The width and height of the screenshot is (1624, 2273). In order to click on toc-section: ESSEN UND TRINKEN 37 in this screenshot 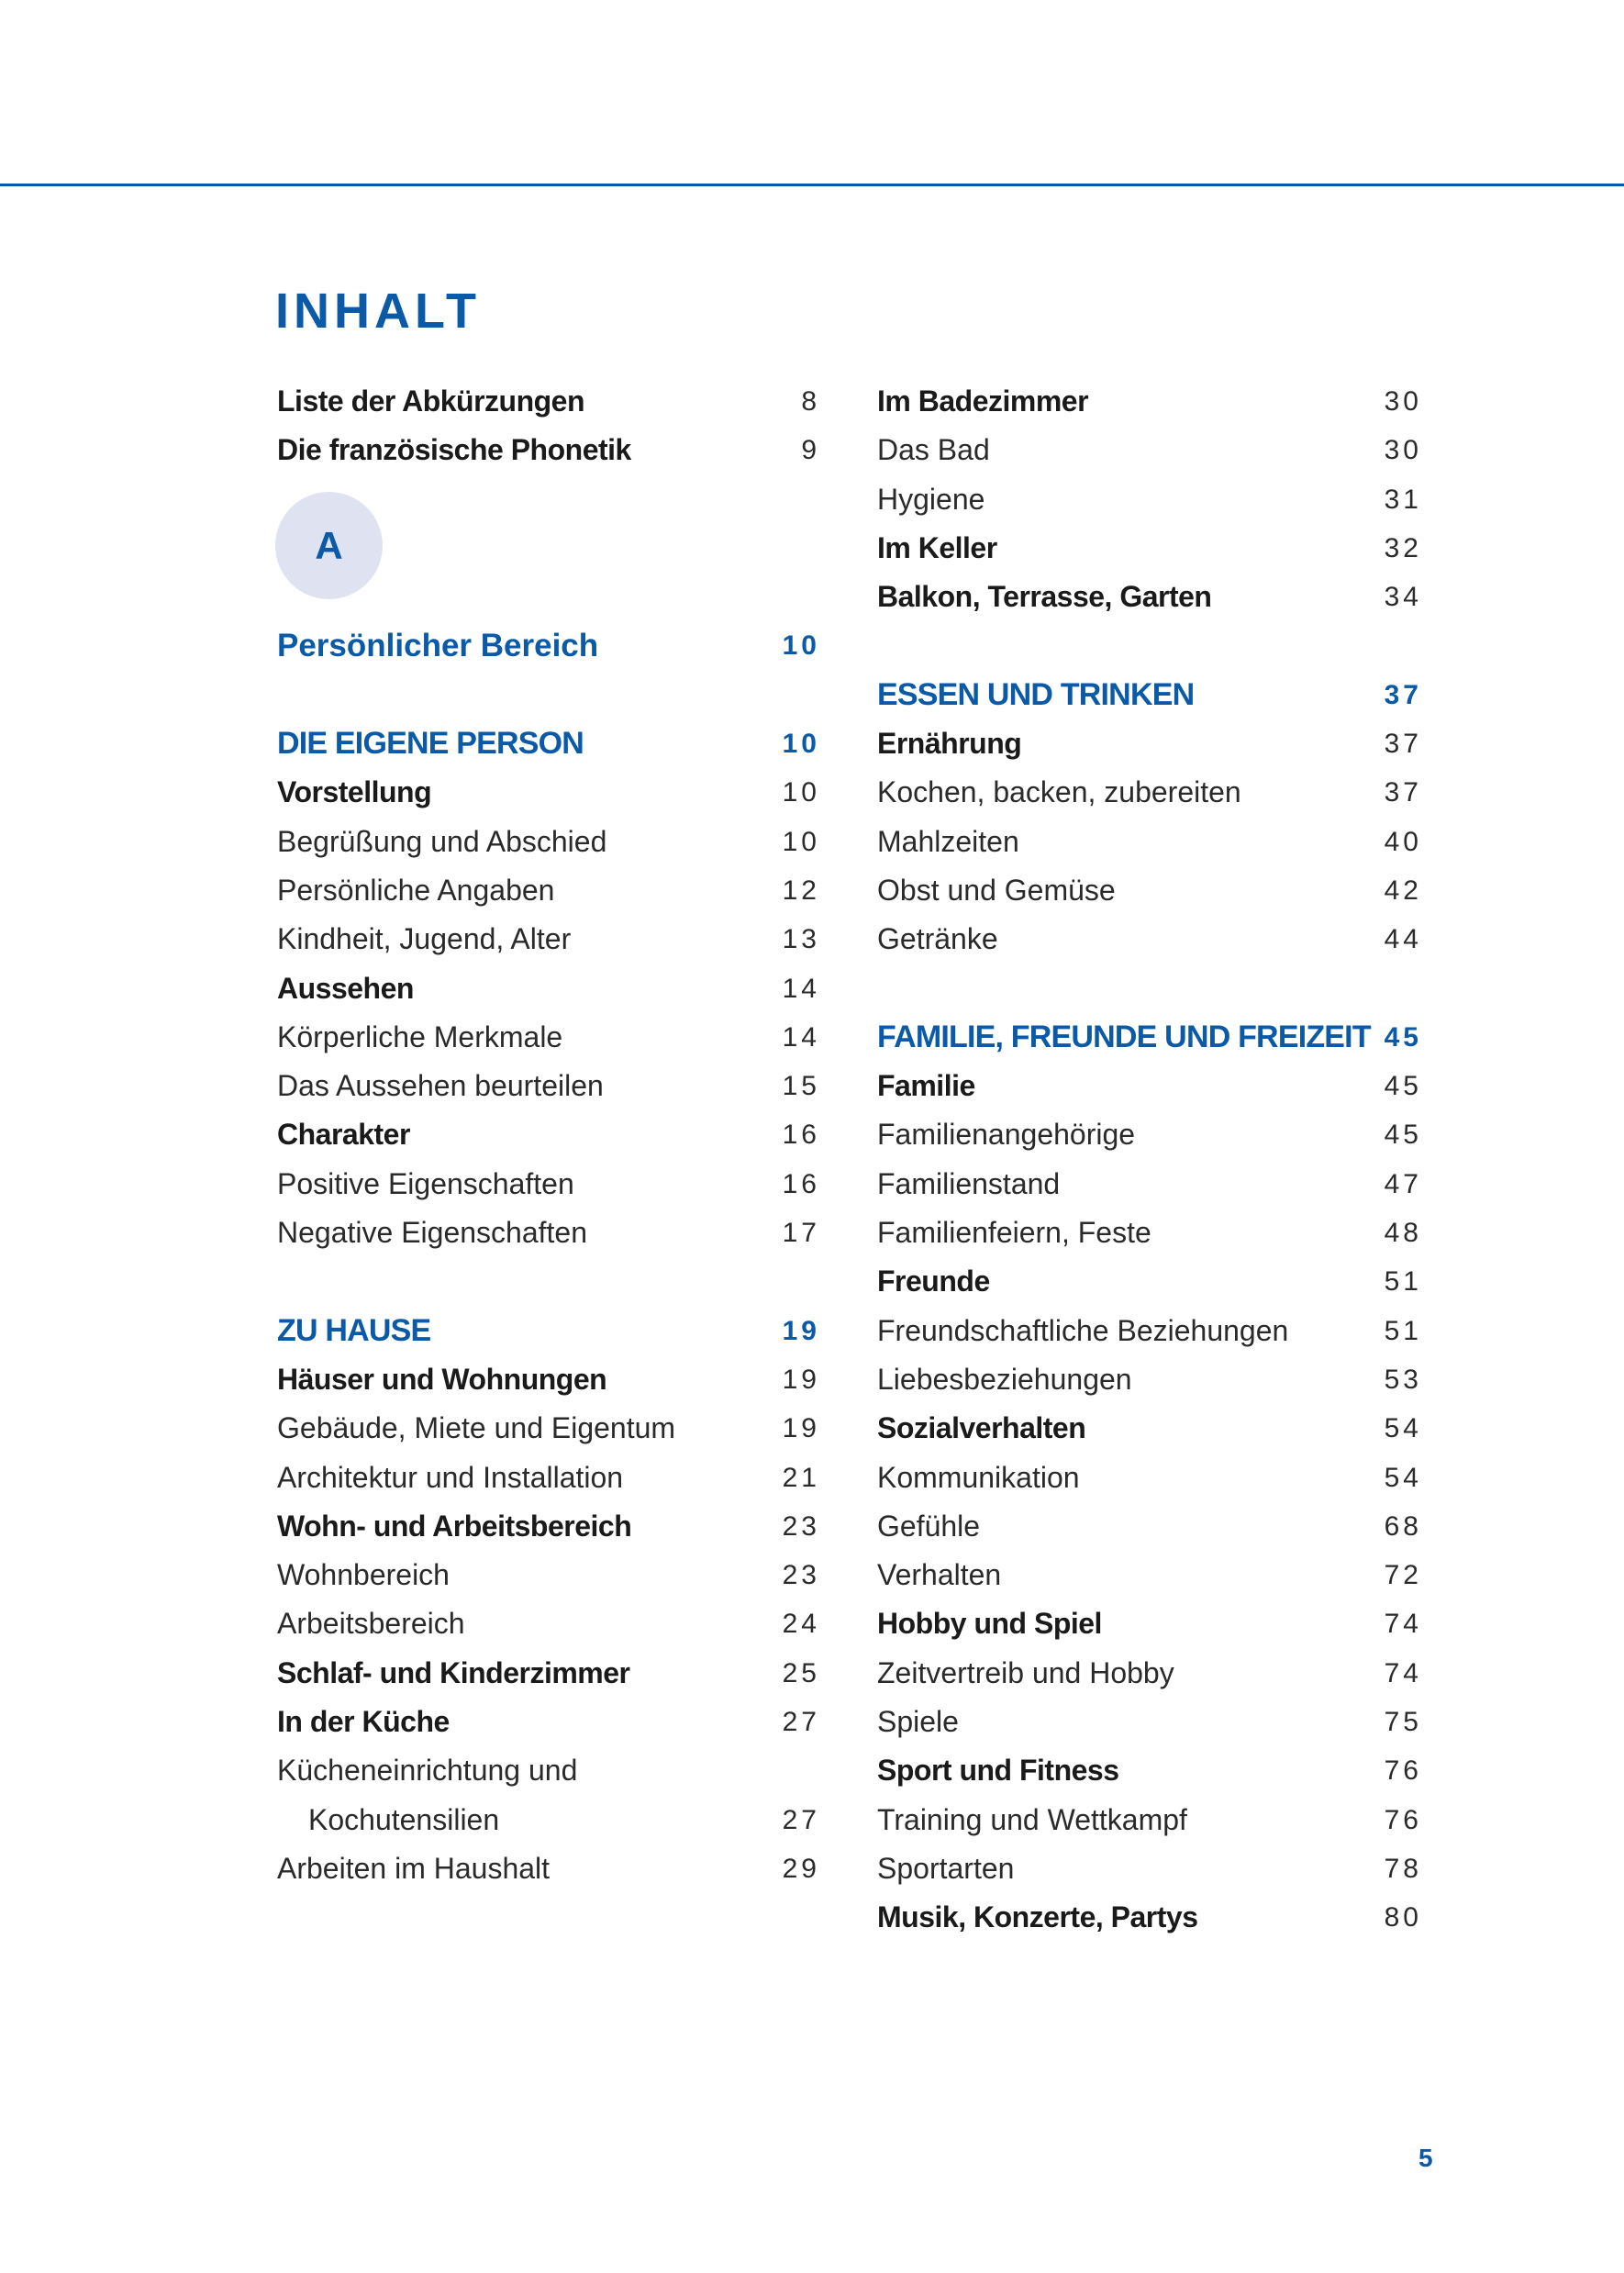, I will do `click(1147, 695)`.